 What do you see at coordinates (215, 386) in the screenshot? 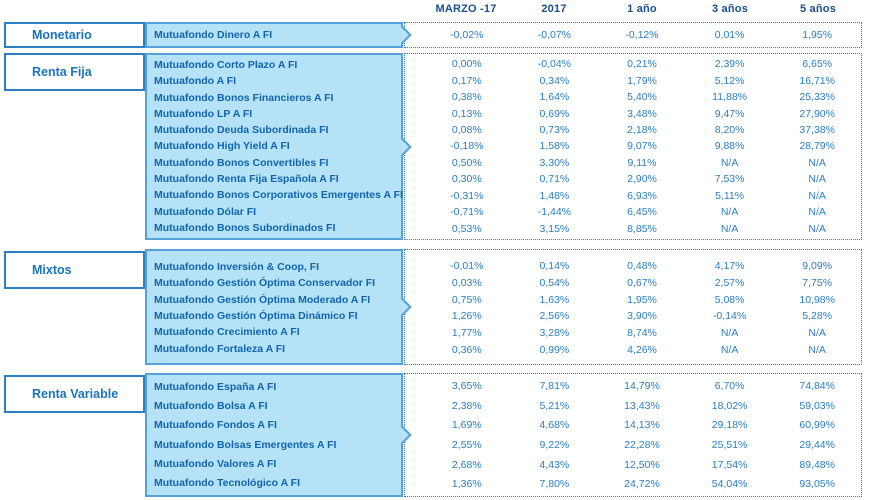
I see `fund-name: Mutuafondo España A FI` at bounding box center [215, 386].